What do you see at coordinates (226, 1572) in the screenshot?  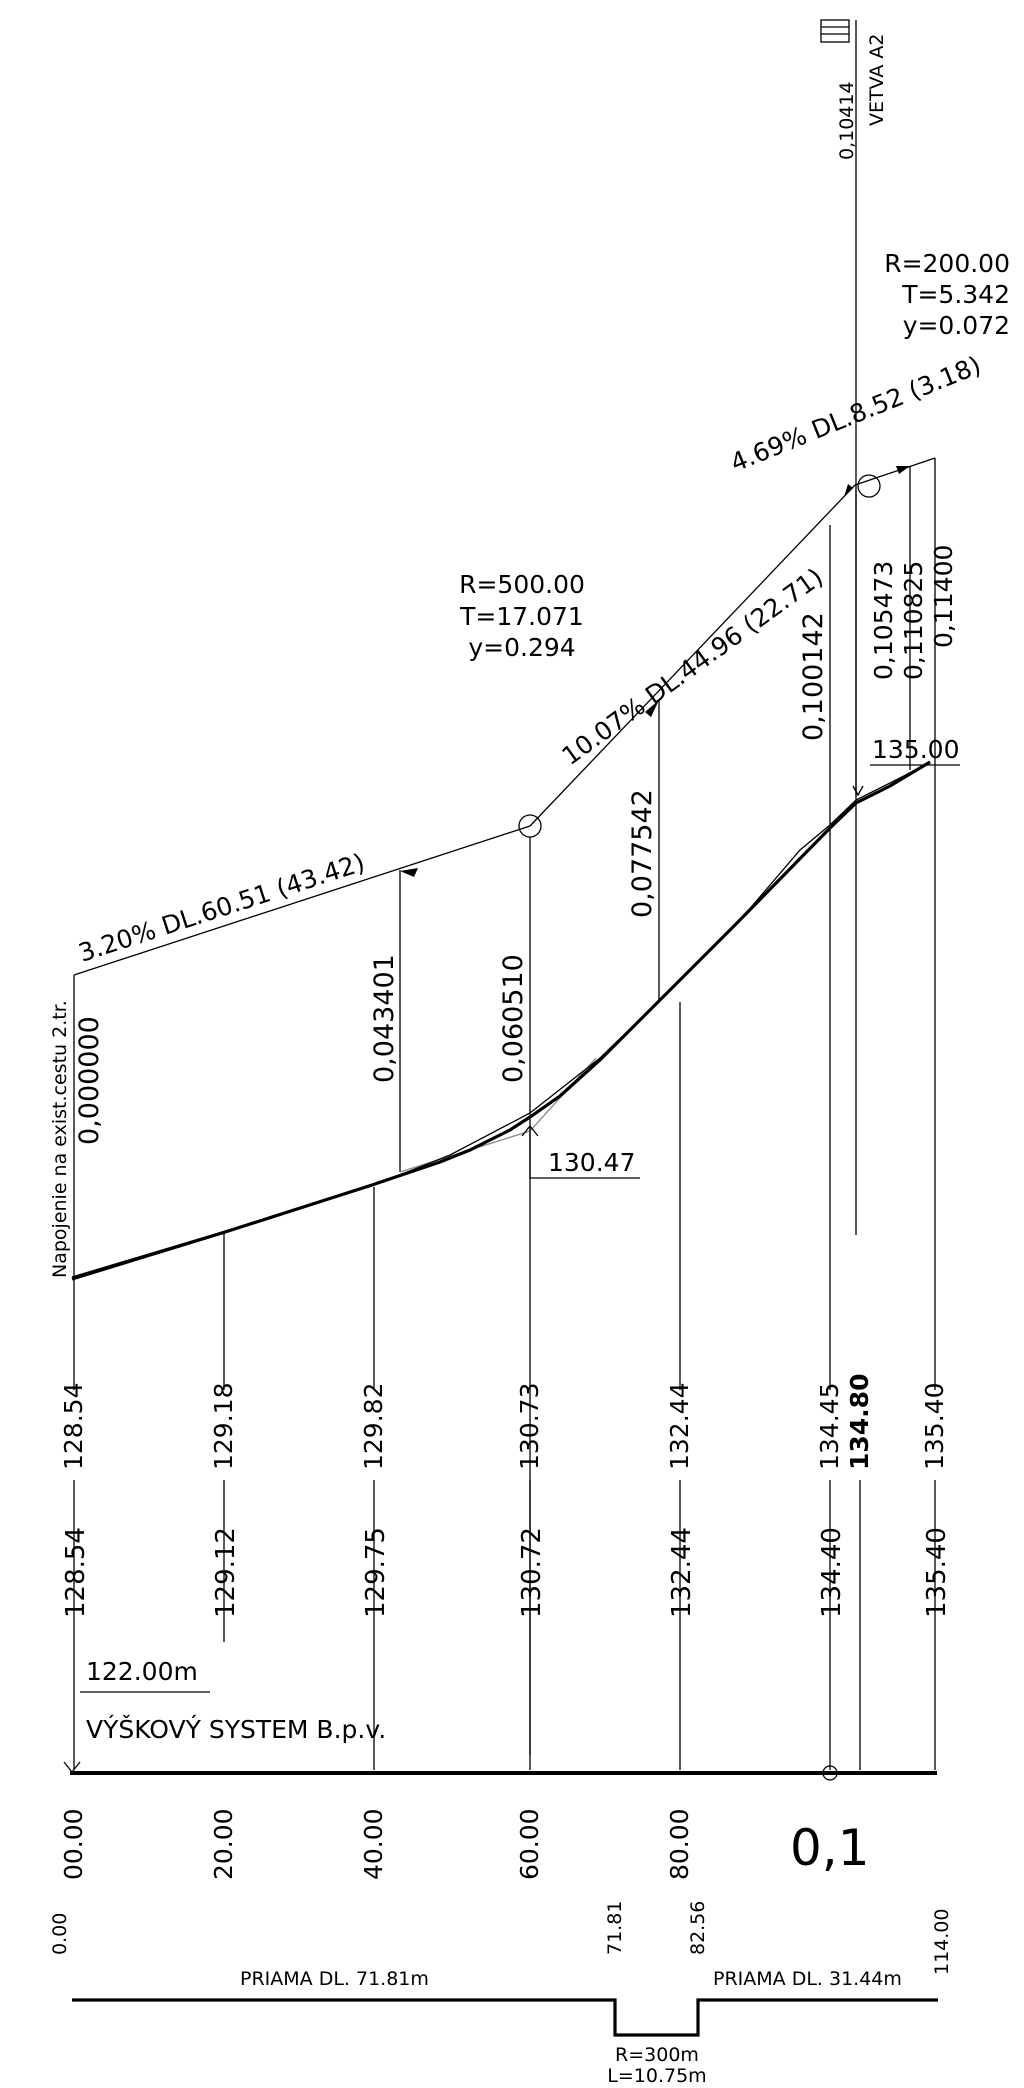 I see `terrain-elevation: 129.12` at bounding box center [226, 1572].